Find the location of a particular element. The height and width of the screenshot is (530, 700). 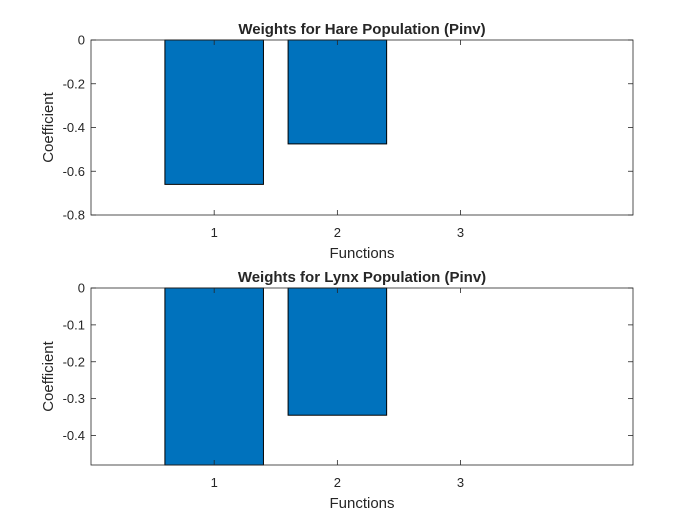

y-tick-label: -0.1 is located at coordinates (74, 324).